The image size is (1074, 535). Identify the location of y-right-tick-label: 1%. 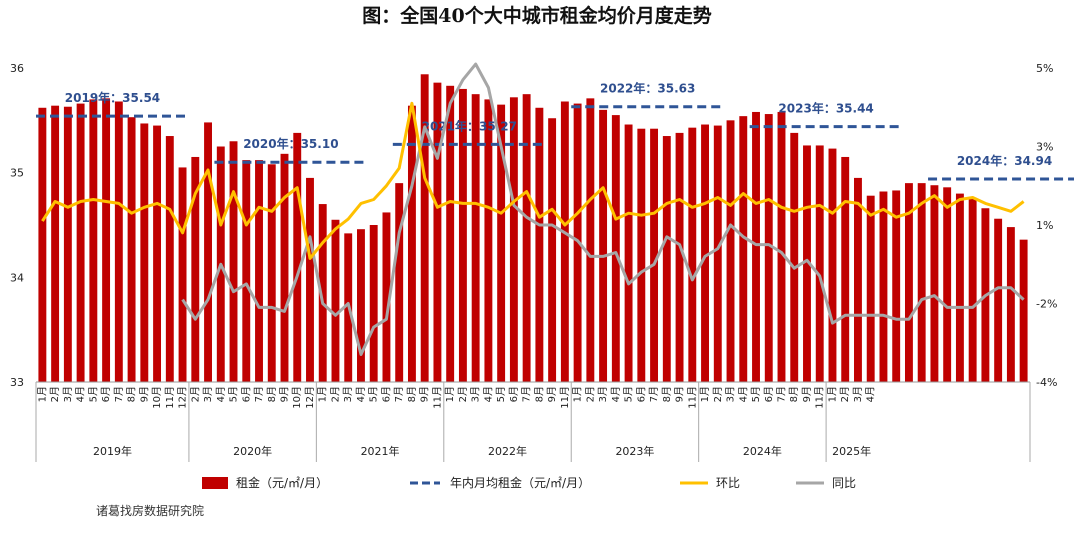
(1044, 225).